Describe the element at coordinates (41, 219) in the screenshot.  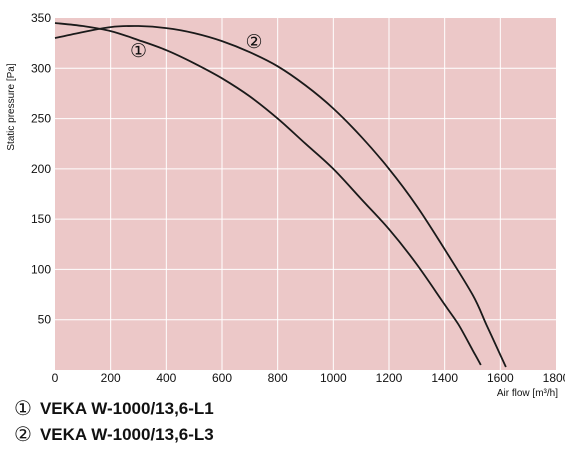
I see `y-tick-label-150: 150` at that location.